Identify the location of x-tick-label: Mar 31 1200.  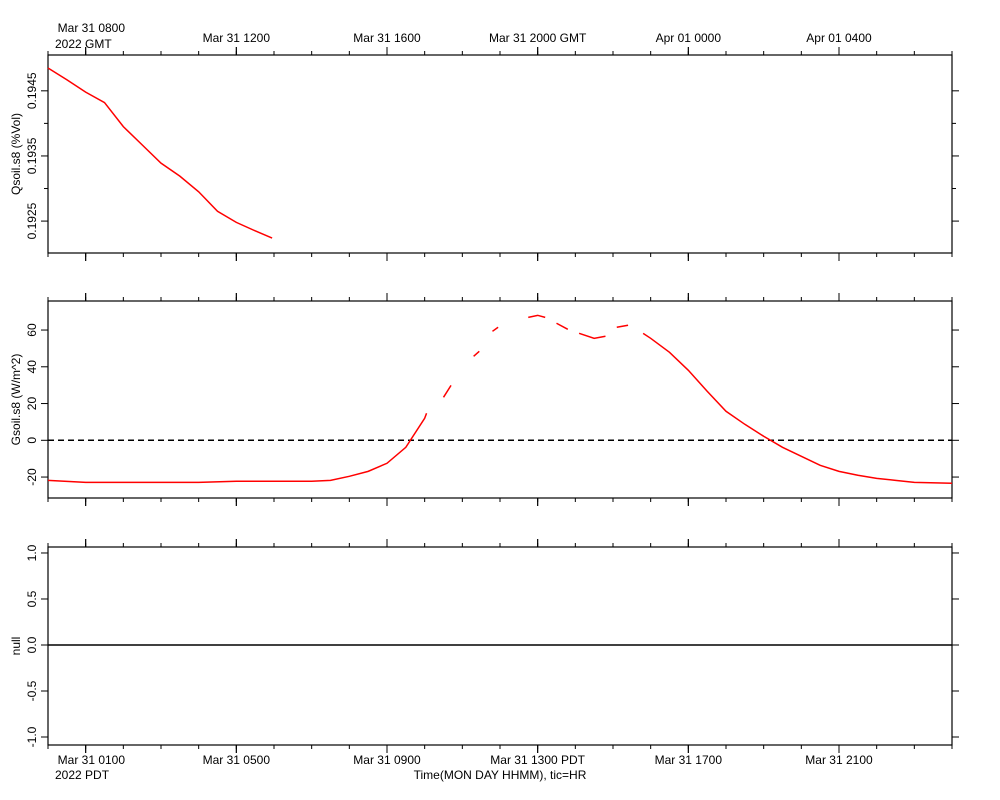
(237, 38).